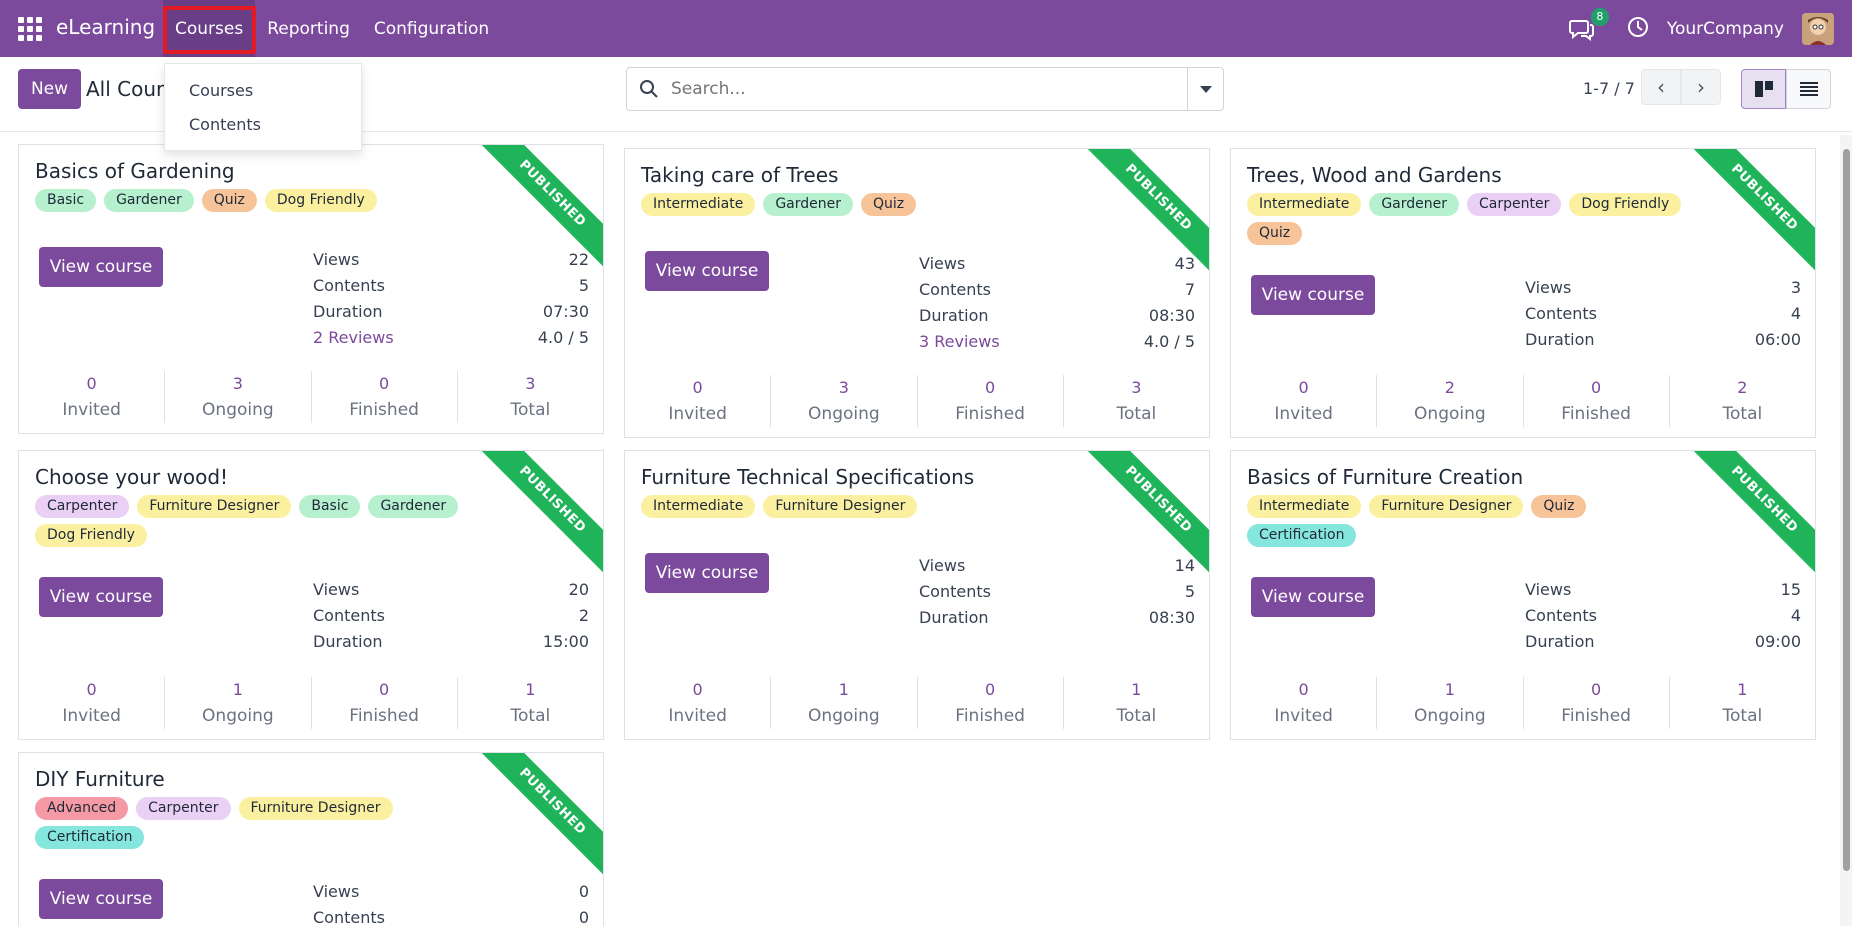  I want to click on course-tag: Quiz, so click(1275, 233).